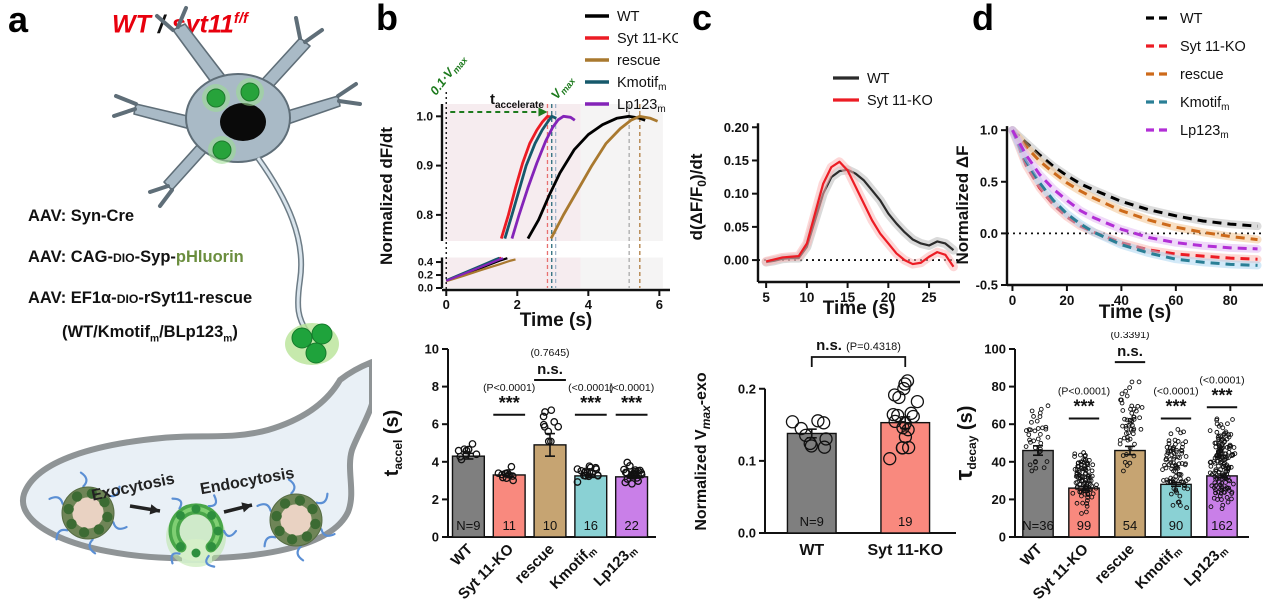 This screenshot has width=1269, height=608. What do you see at coordinates (905, 550) in the screenshot?
I see `category-label: Syt 11-KO` at bounding box center [905, 550].